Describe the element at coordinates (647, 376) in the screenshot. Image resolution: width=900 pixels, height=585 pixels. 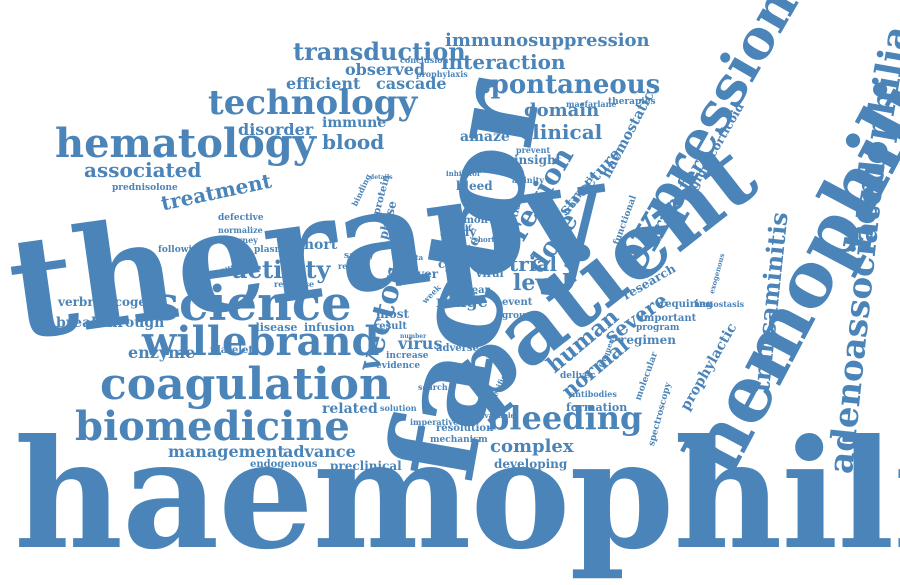
I see `word-molecular: molecular` at that location.